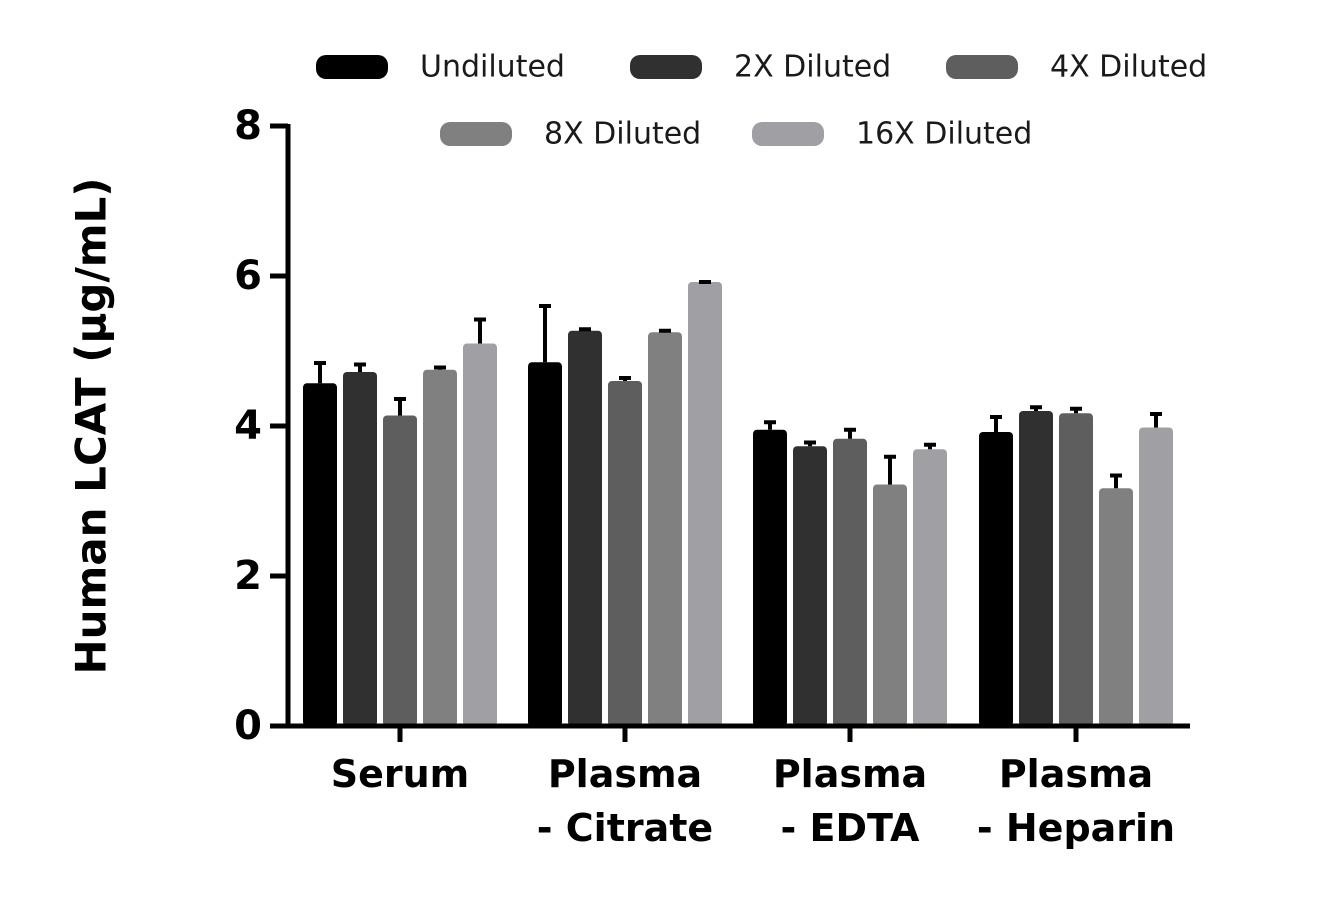 The image size is (1326, 903). I want to click on y-tick-label: 6, so click(248, 276).